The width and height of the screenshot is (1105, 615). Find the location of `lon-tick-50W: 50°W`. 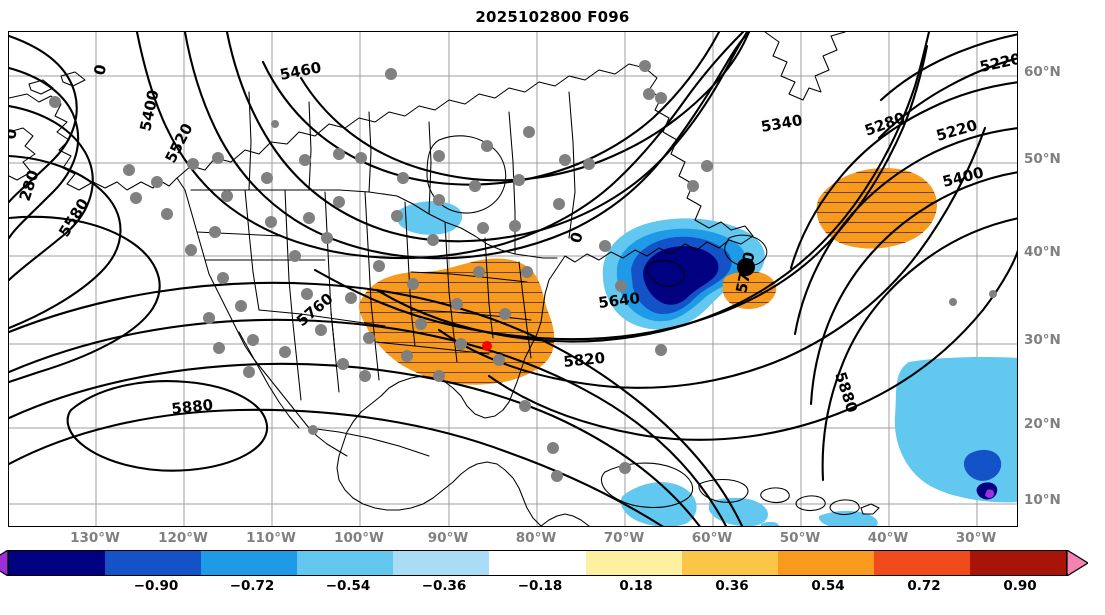

lon-tick-50W: 50°W is located at coordinates (800, 538).